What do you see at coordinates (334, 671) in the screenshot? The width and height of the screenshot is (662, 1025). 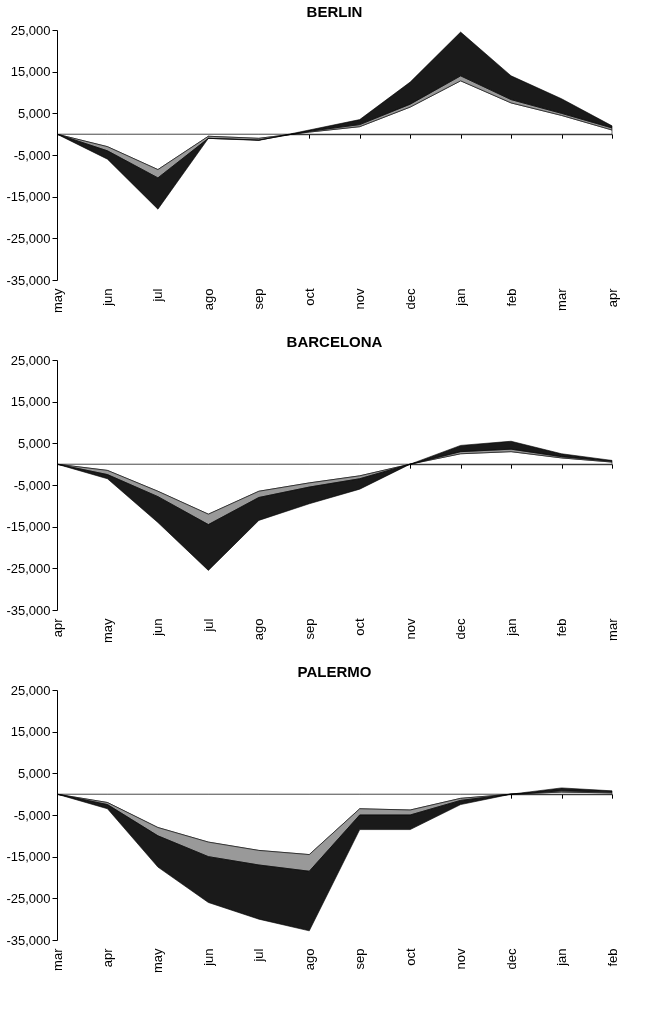 I see `chart-title: PALERMO` at bounding box center [334, 671].